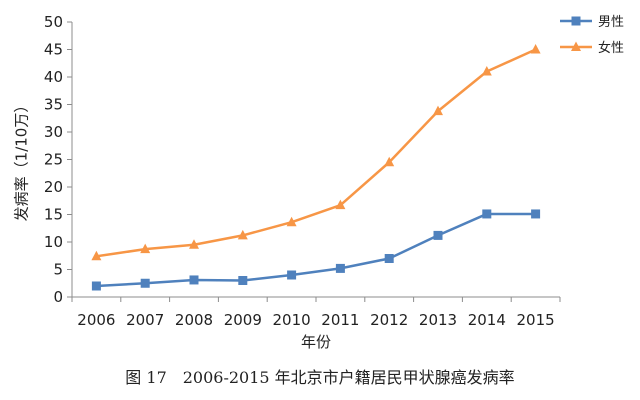  What do you see at coordinates (487, 320) in the screenshot?
I see `x-tick-label: 2014` at bounding box center [487, 320].